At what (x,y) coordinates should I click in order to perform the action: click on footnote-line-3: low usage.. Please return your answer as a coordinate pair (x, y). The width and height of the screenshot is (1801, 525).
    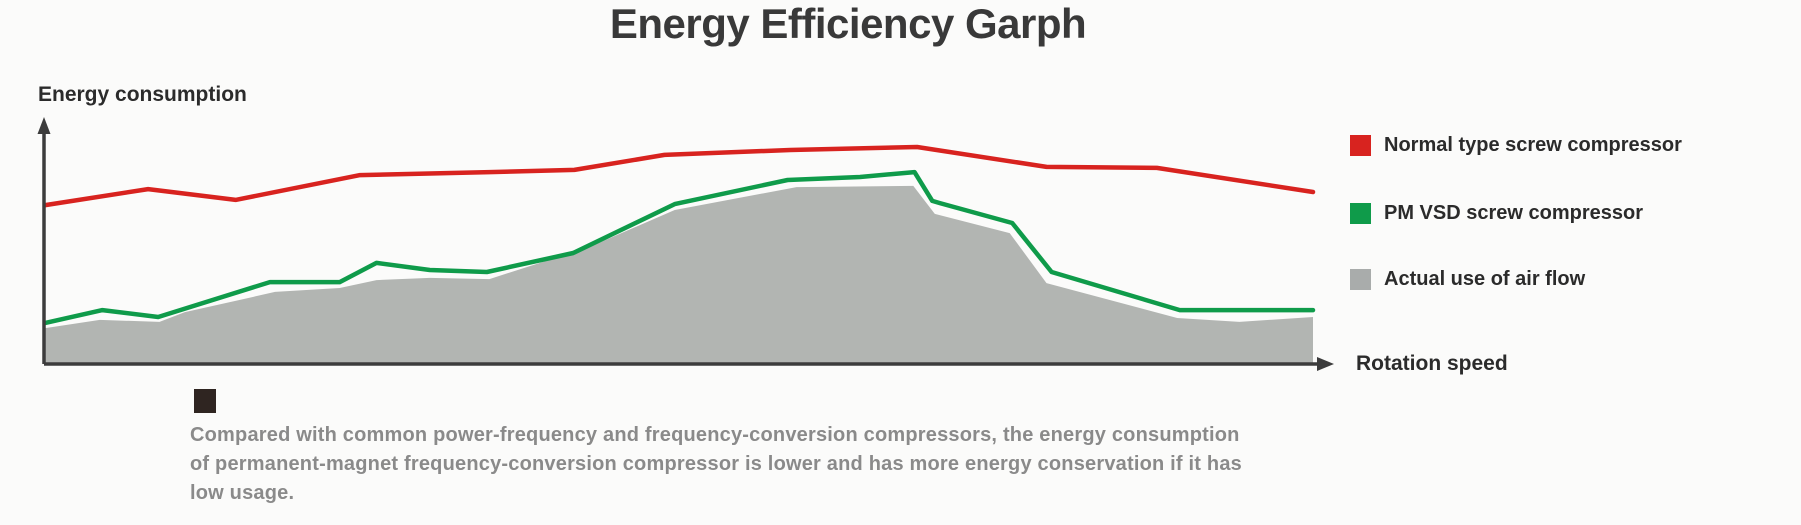
    Looking at the image, I should click on (242, 493).